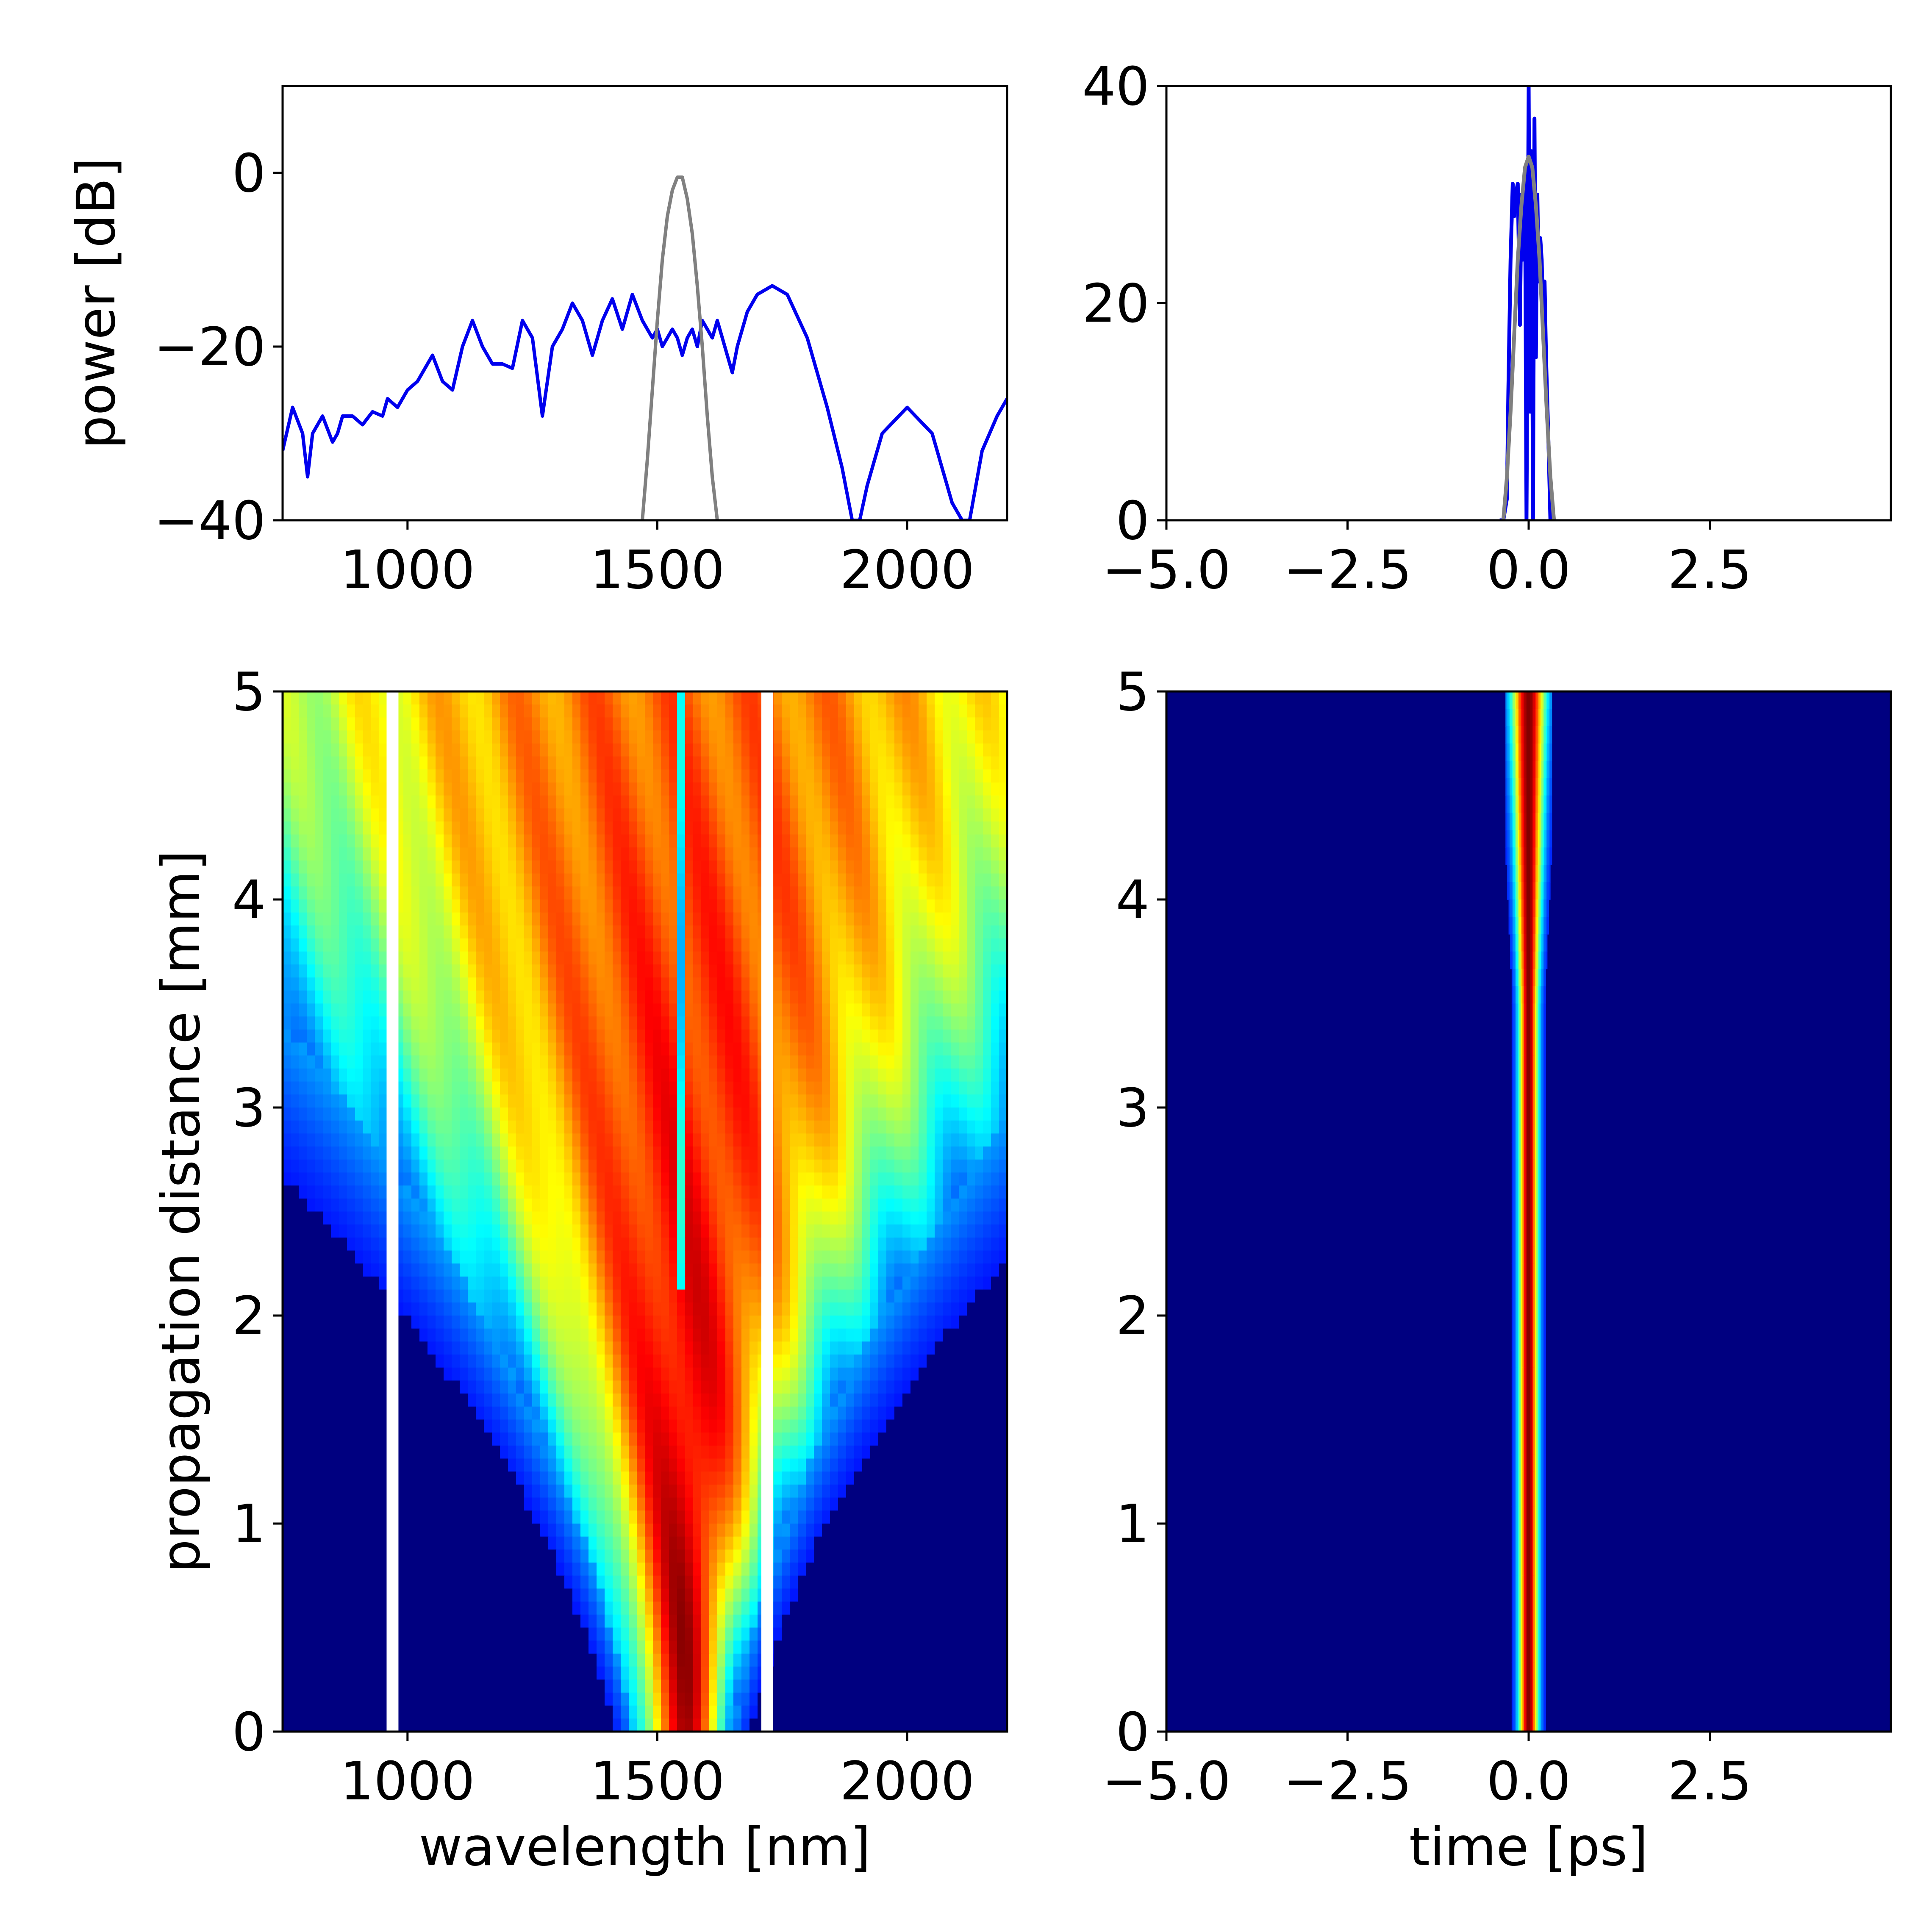 This screenshot has height=1932, width=1932. Describe the element at coordinates (249, 1108) in the screenshot. I see `spectral-evolution-ytick-label: 3` at that location.